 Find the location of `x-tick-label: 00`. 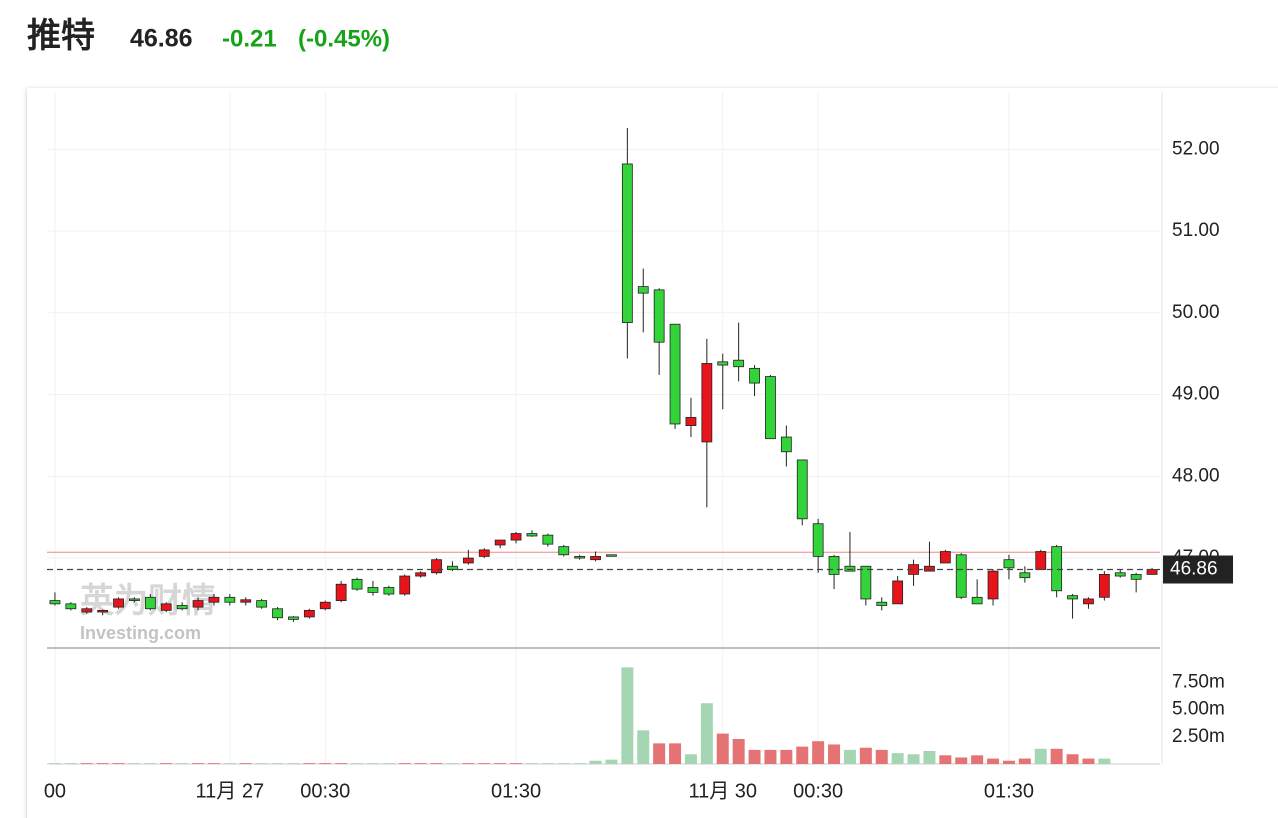

x-tick-label: 00 is located at coordinates (55, 791).